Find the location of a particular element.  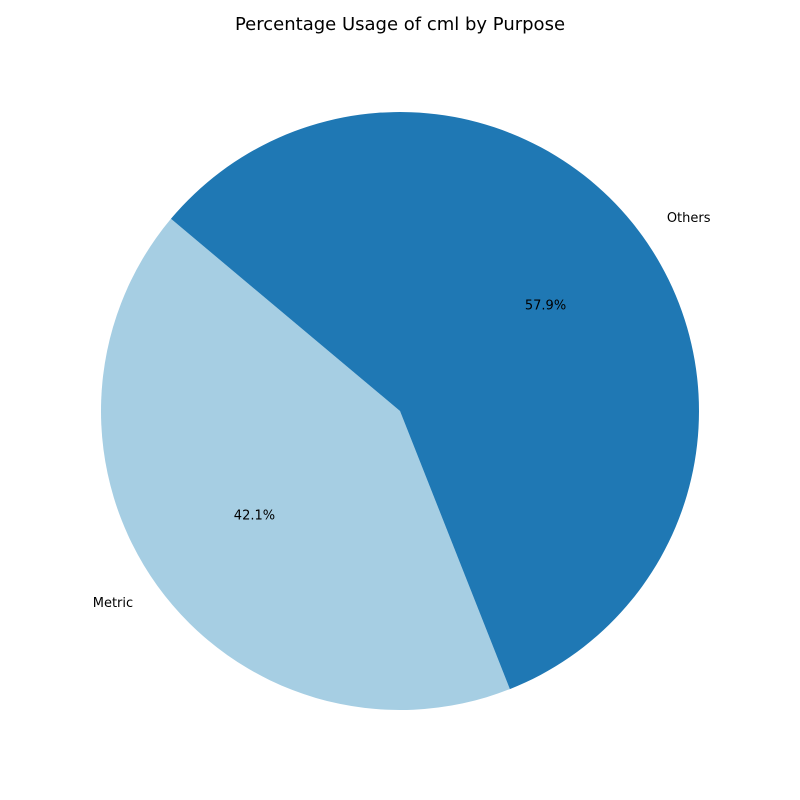

slice-label-others: Others is located at coordinates (689, 218).